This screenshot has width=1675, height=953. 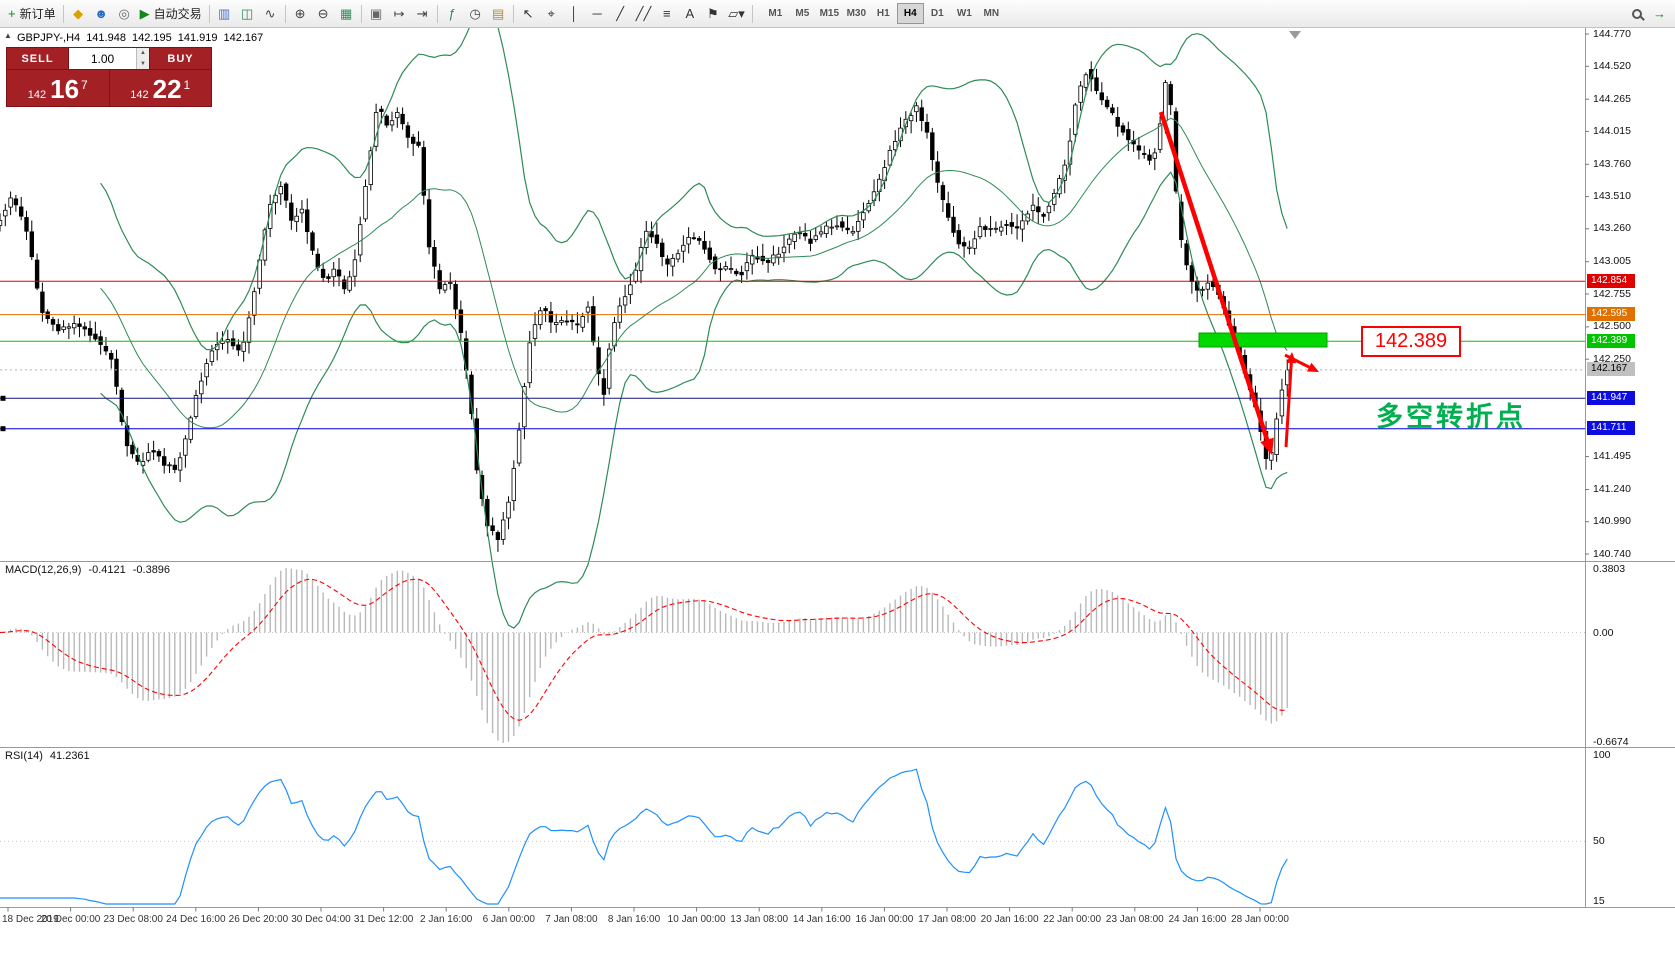 I want to click on forward-button: →, so click(x=1659, y=13).